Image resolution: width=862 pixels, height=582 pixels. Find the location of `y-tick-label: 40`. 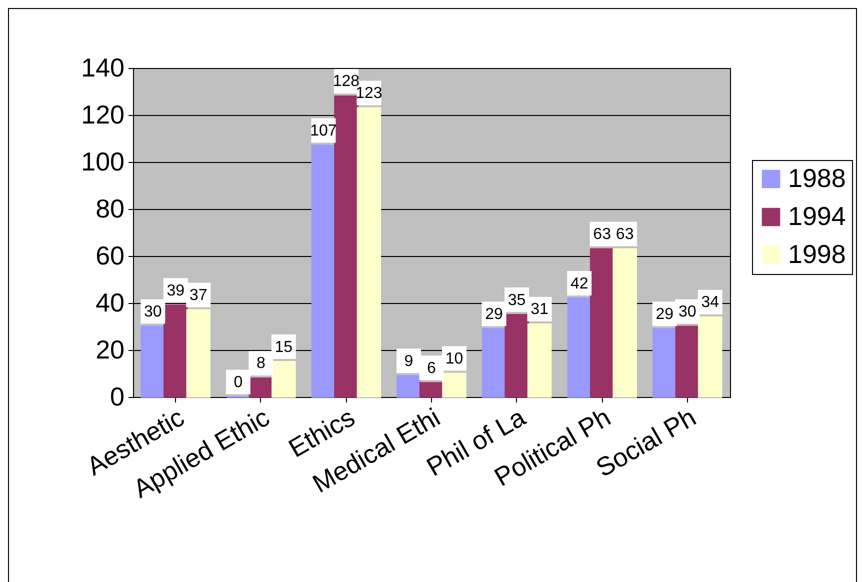

y-tick-label: 40 is located at coordinates (110, 303).